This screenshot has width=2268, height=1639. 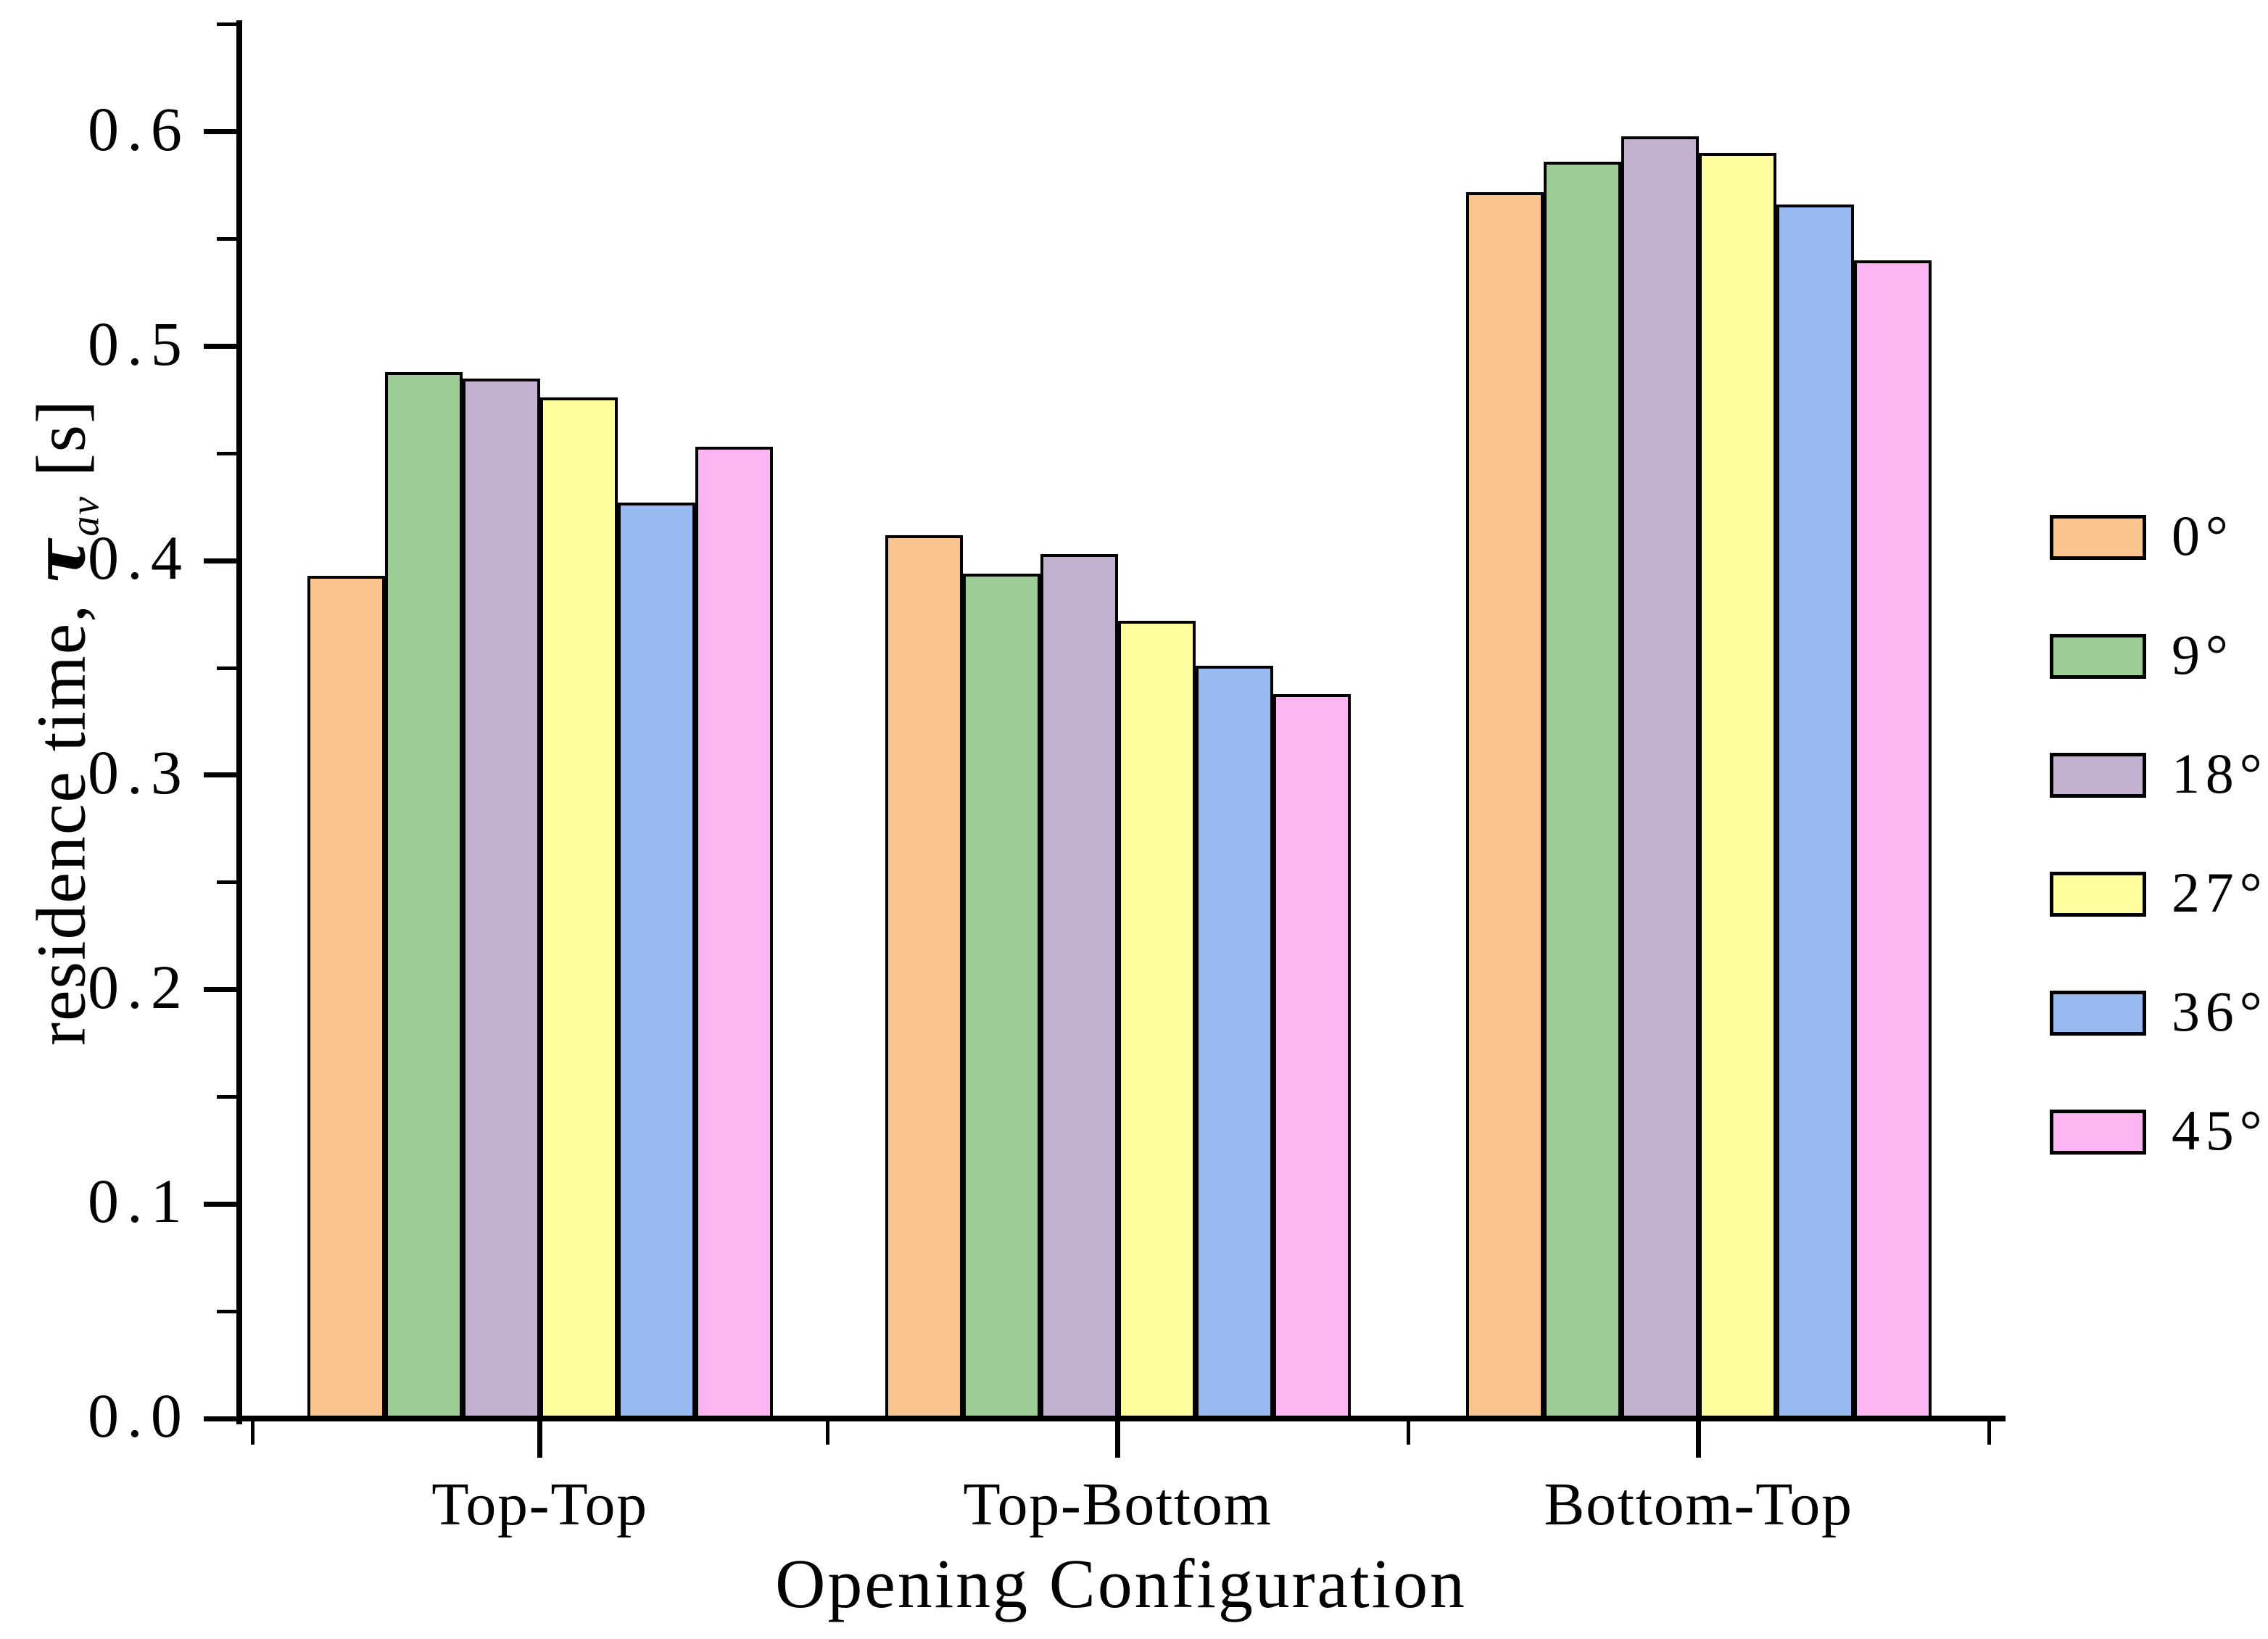 What do you see at coordinates (2220, 774) in the screenshot?
I see `legend-label-18°: 18°` at bounding box center [2220, 774].